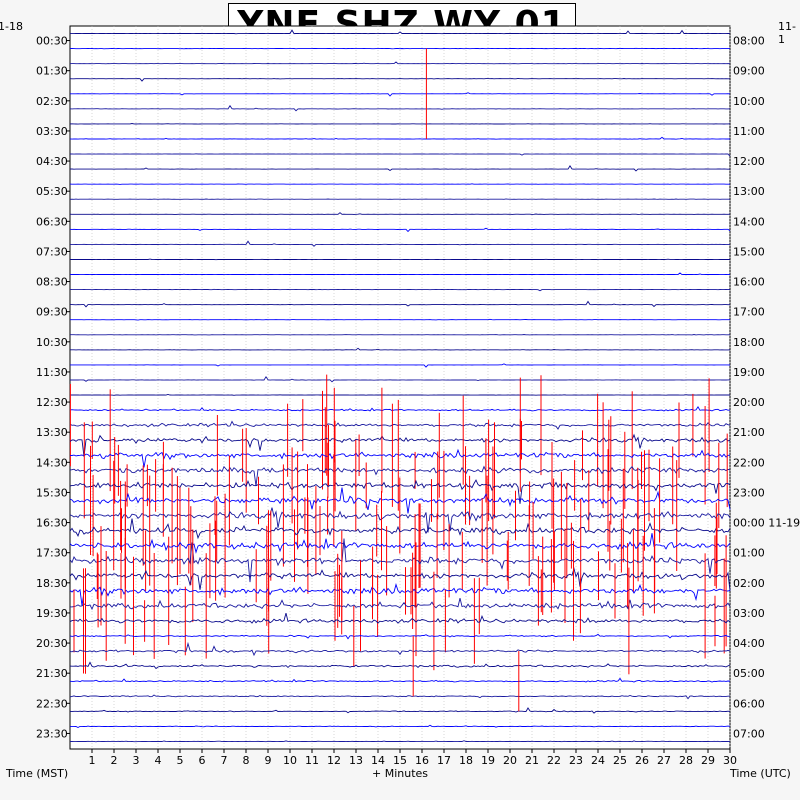  I want to click on right-time-label: 05:00, so click(749, 673).